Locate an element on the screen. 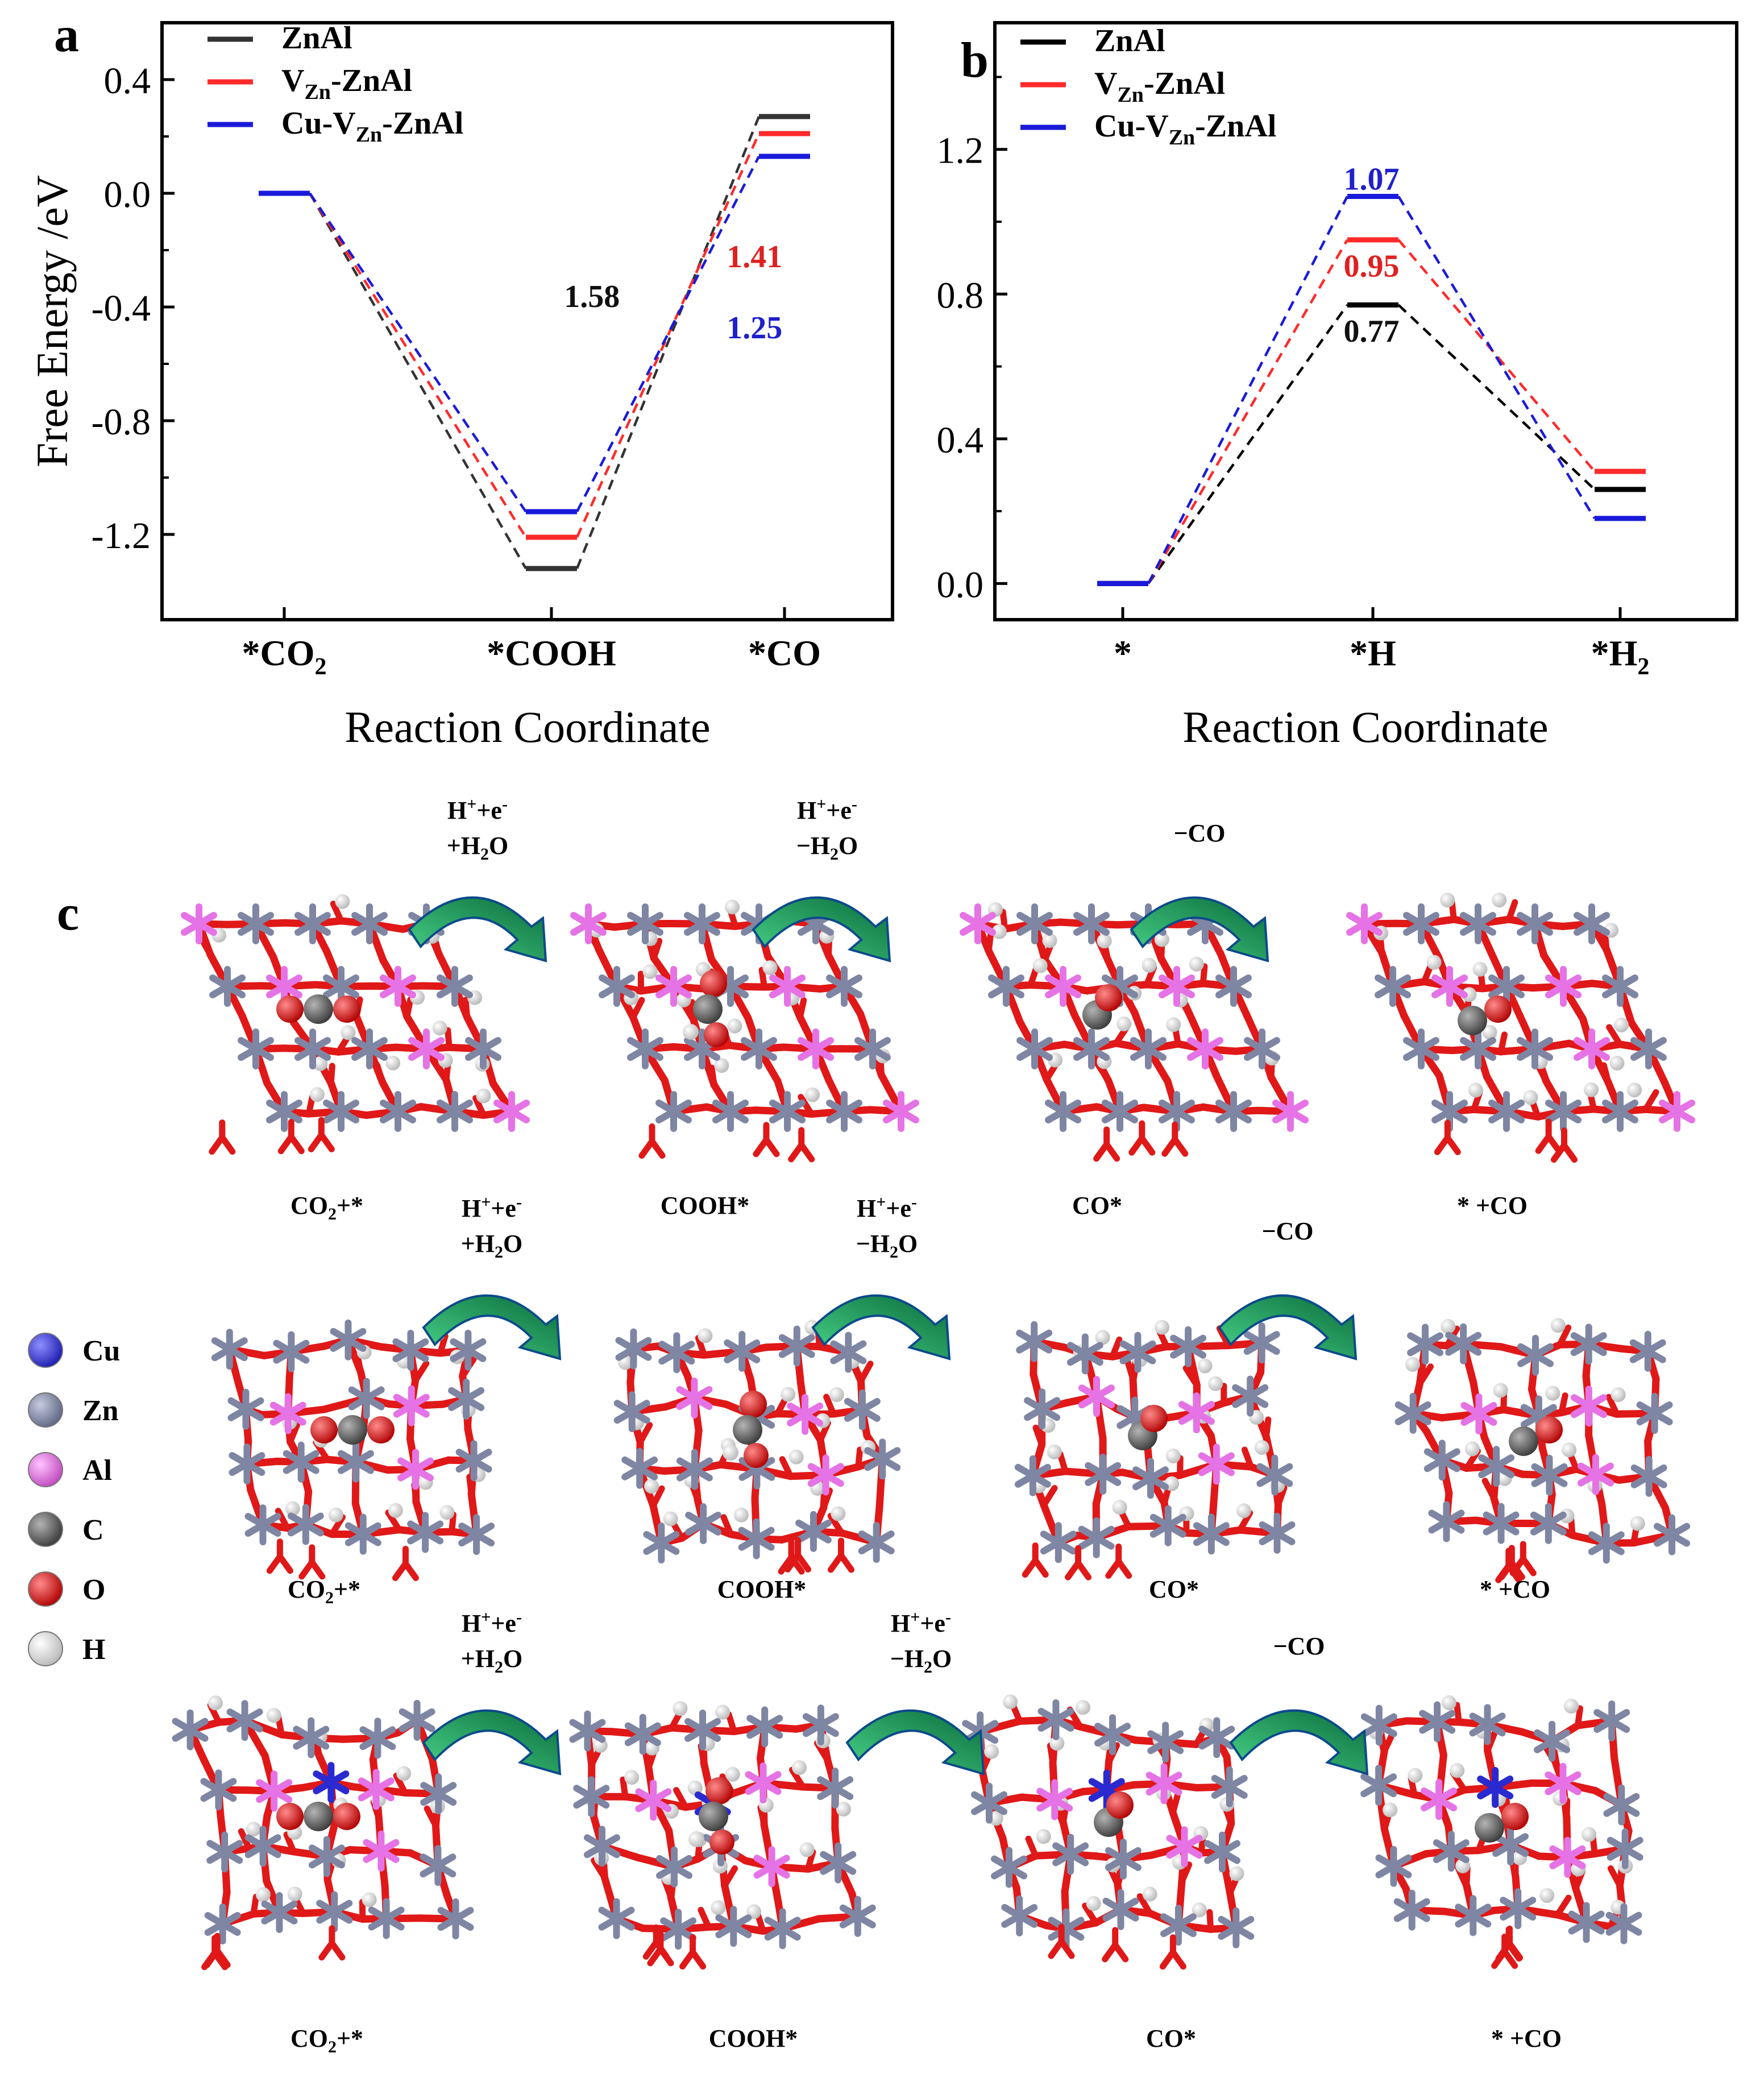  state-label-1: CO2+* is located at coordinates (324, 1591).